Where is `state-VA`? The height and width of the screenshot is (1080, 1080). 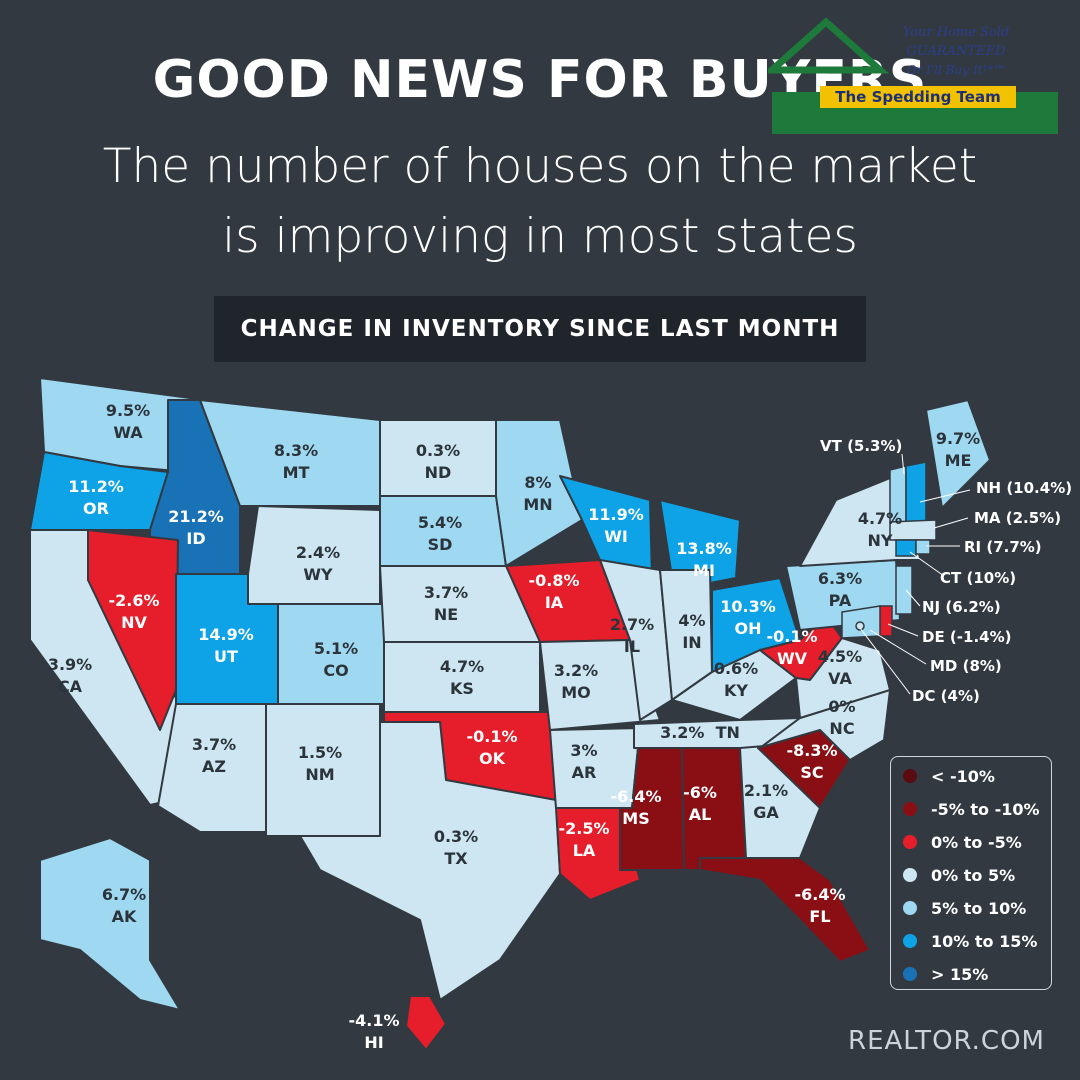
state-VA is located at coordinates (843, 678).